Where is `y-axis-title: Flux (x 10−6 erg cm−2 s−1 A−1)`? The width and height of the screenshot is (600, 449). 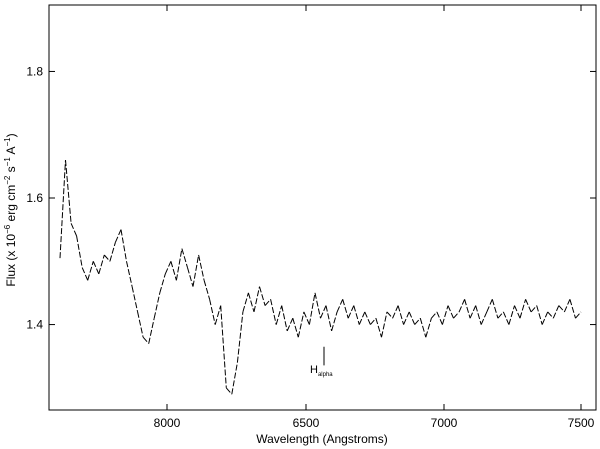 y-axis-title: Flux (x 10−6 erg cm−2 s−1 A−1) is located at coordinates (10, 209).